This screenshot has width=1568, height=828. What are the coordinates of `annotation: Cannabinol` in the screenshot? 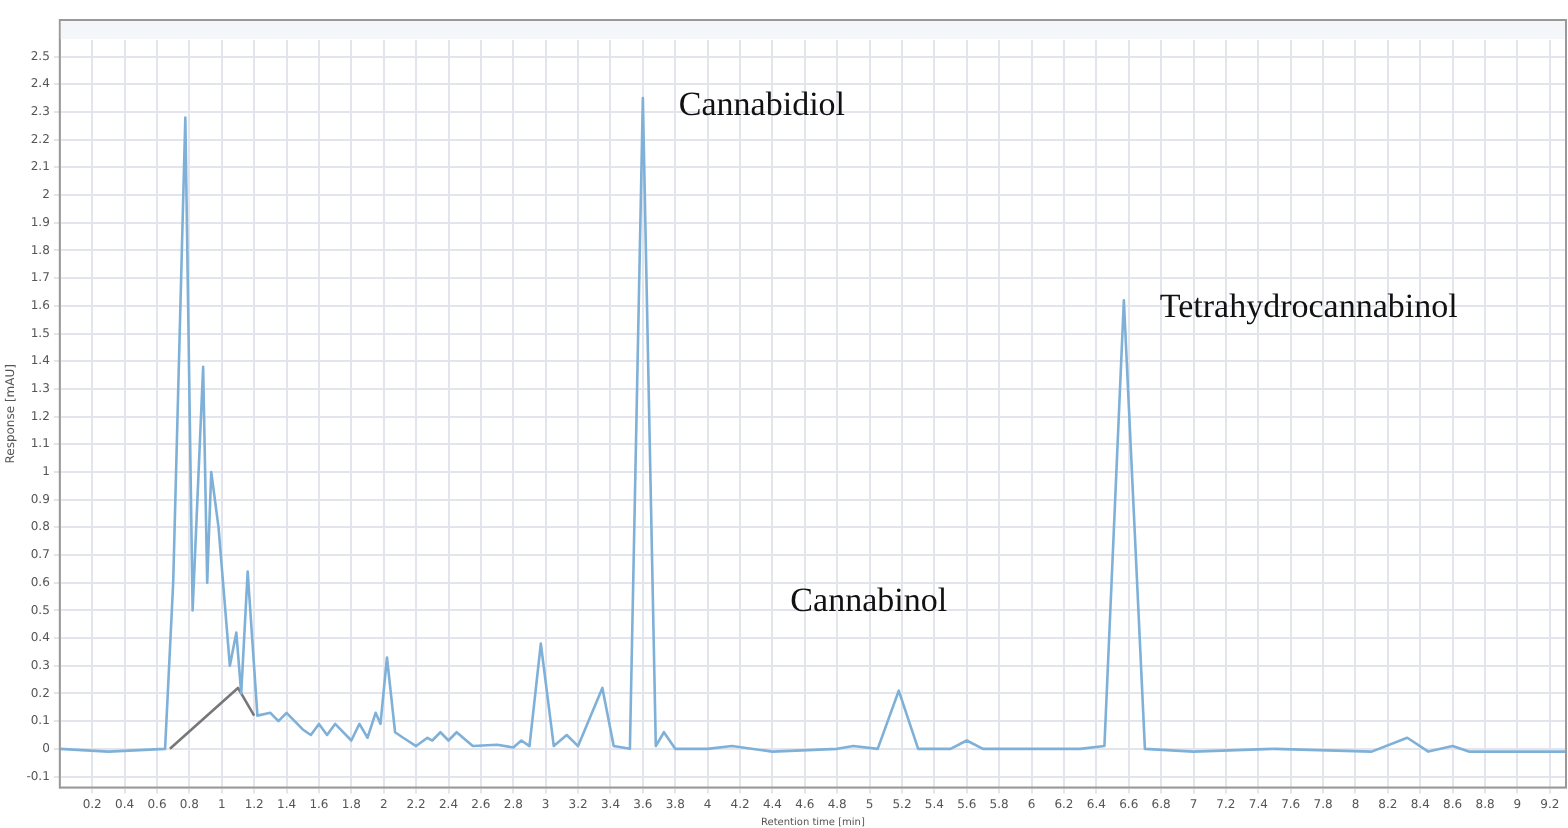 It's located at (869, 599).